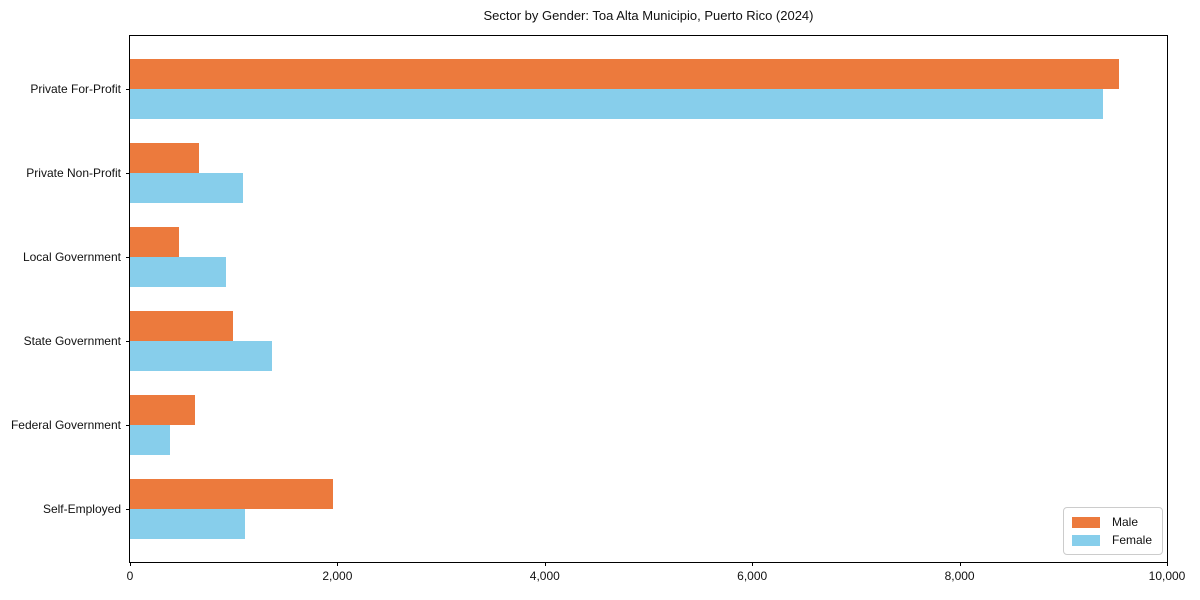 The width and height of the screenshot is (1200, 600). Describe the element at coordinates (337, 576) in the screenshot. I see `x-tick-label-2-000: 2,000` at that location.